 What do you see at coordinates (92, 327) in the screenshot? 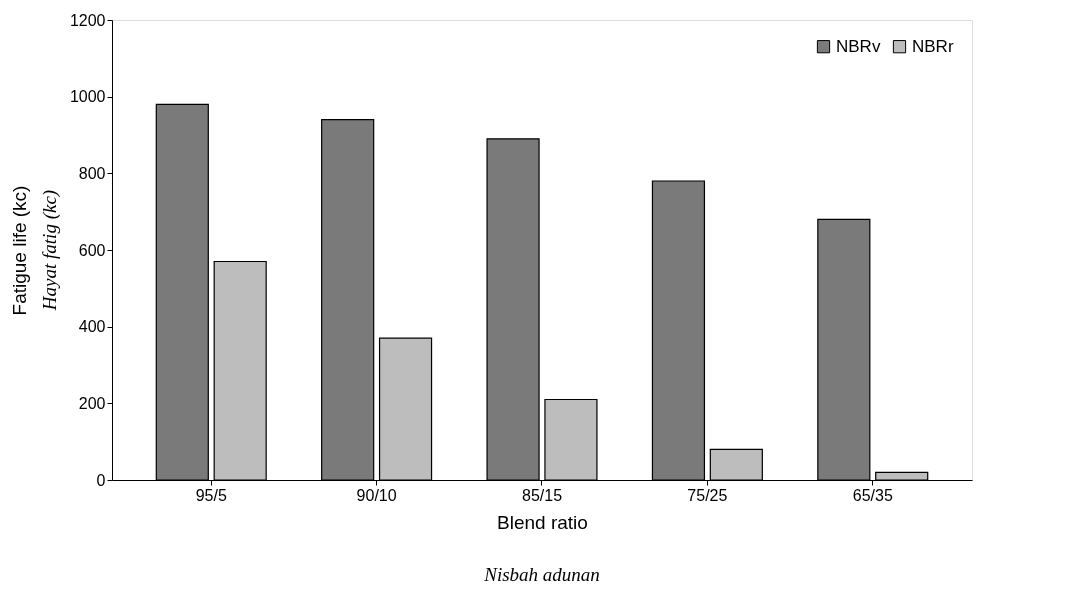
I see `y-tick-label: 400` at bounding box center [92, 327].